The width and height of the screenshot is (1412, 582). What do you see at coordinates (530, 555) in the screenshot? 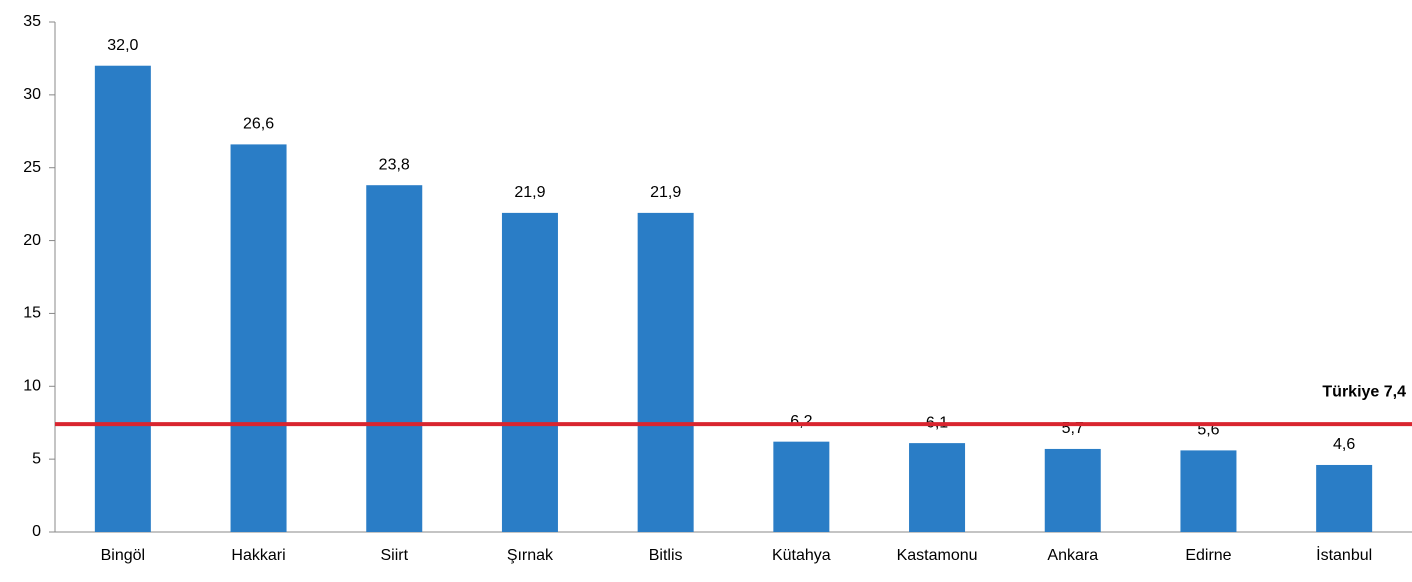
I see `x-tick-label: Şırnak` at bounding box center [530, 555].